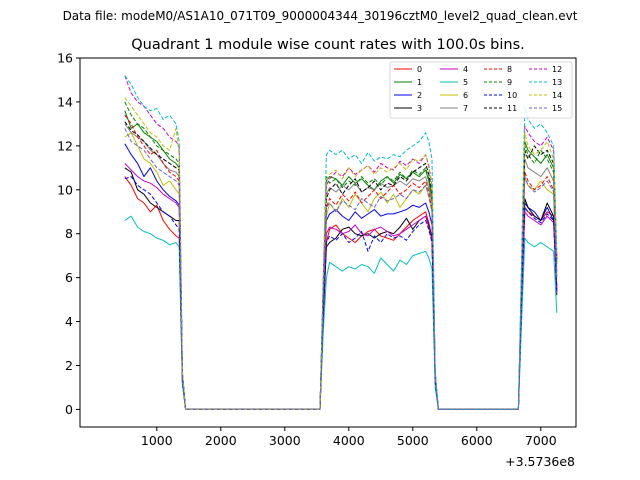 Image resolution: width=640 pixels, height=480 pixels. Describe the element at coordinates (419, 108) in the screenshot. I see `legend-label-3: 3` at that location.